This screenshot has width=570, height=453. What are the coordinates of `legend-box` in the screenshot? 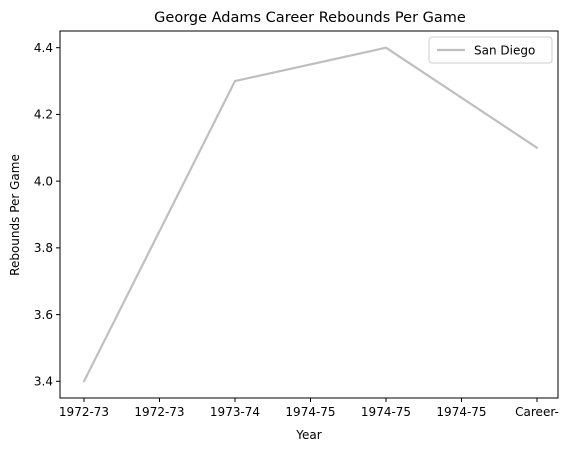 It's located at (490, 50).